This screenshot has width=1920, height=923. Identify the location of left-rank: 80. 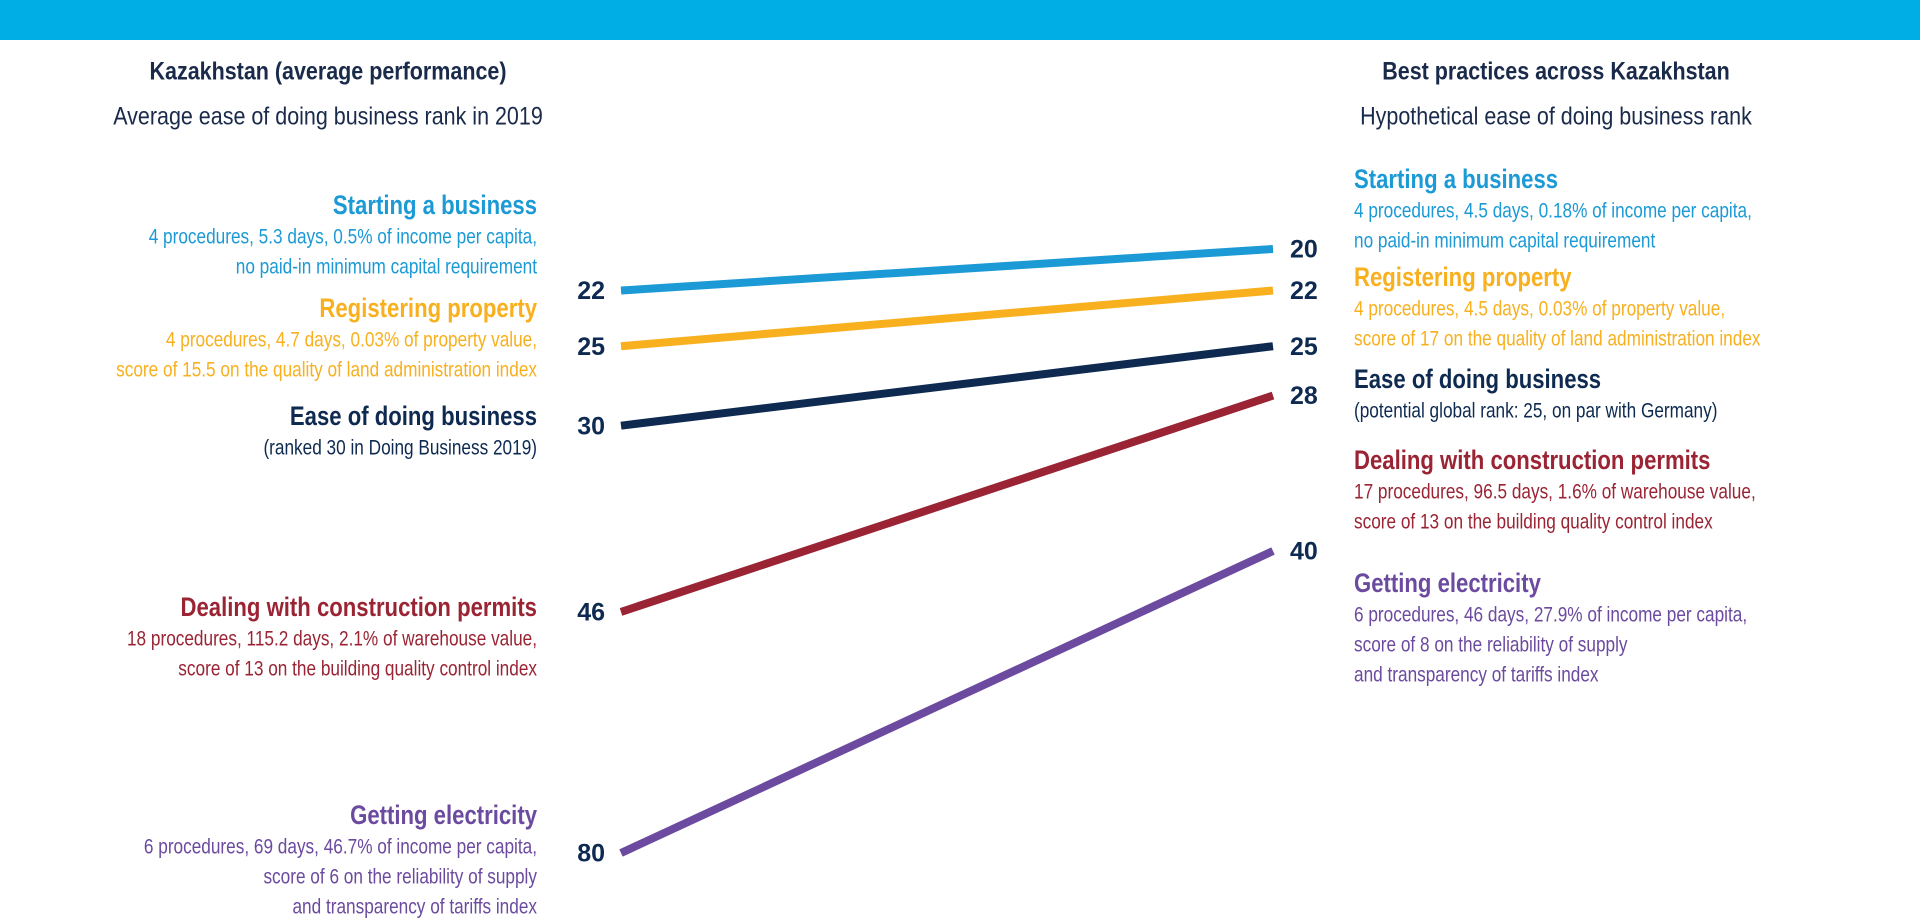
(591, 854).